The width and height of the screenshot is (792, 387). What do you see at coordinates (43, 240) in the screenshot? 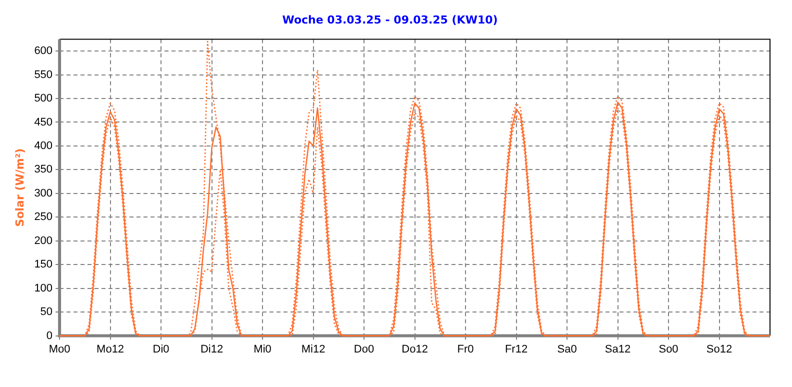
I see `y-tick-label: 200` at bounding box center [43, 240].